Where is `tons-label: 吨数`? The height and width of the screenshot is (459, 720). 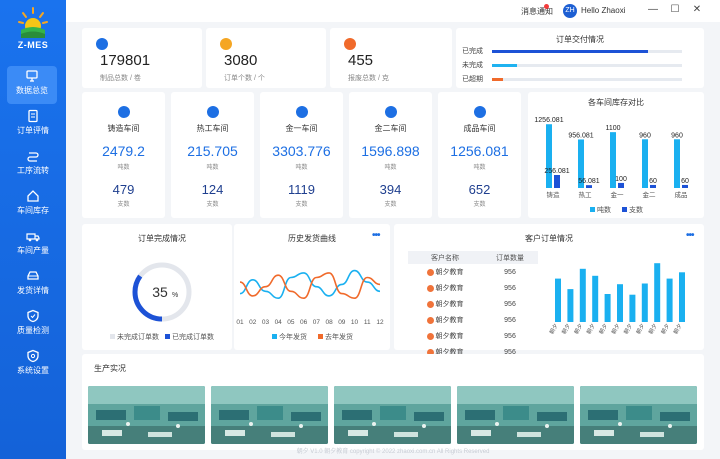 tons-label: 吨数 is located at coordinates (123, 168).